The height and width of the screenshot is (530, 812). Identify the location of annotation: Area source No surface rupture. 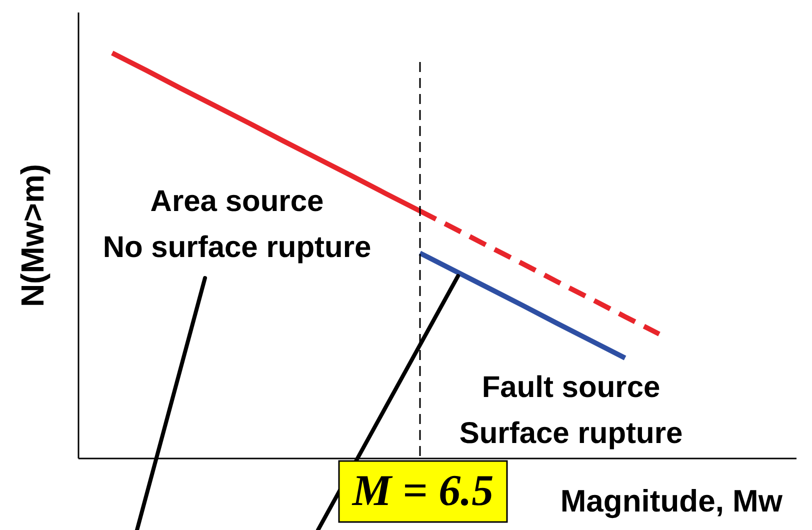
(237, 224).